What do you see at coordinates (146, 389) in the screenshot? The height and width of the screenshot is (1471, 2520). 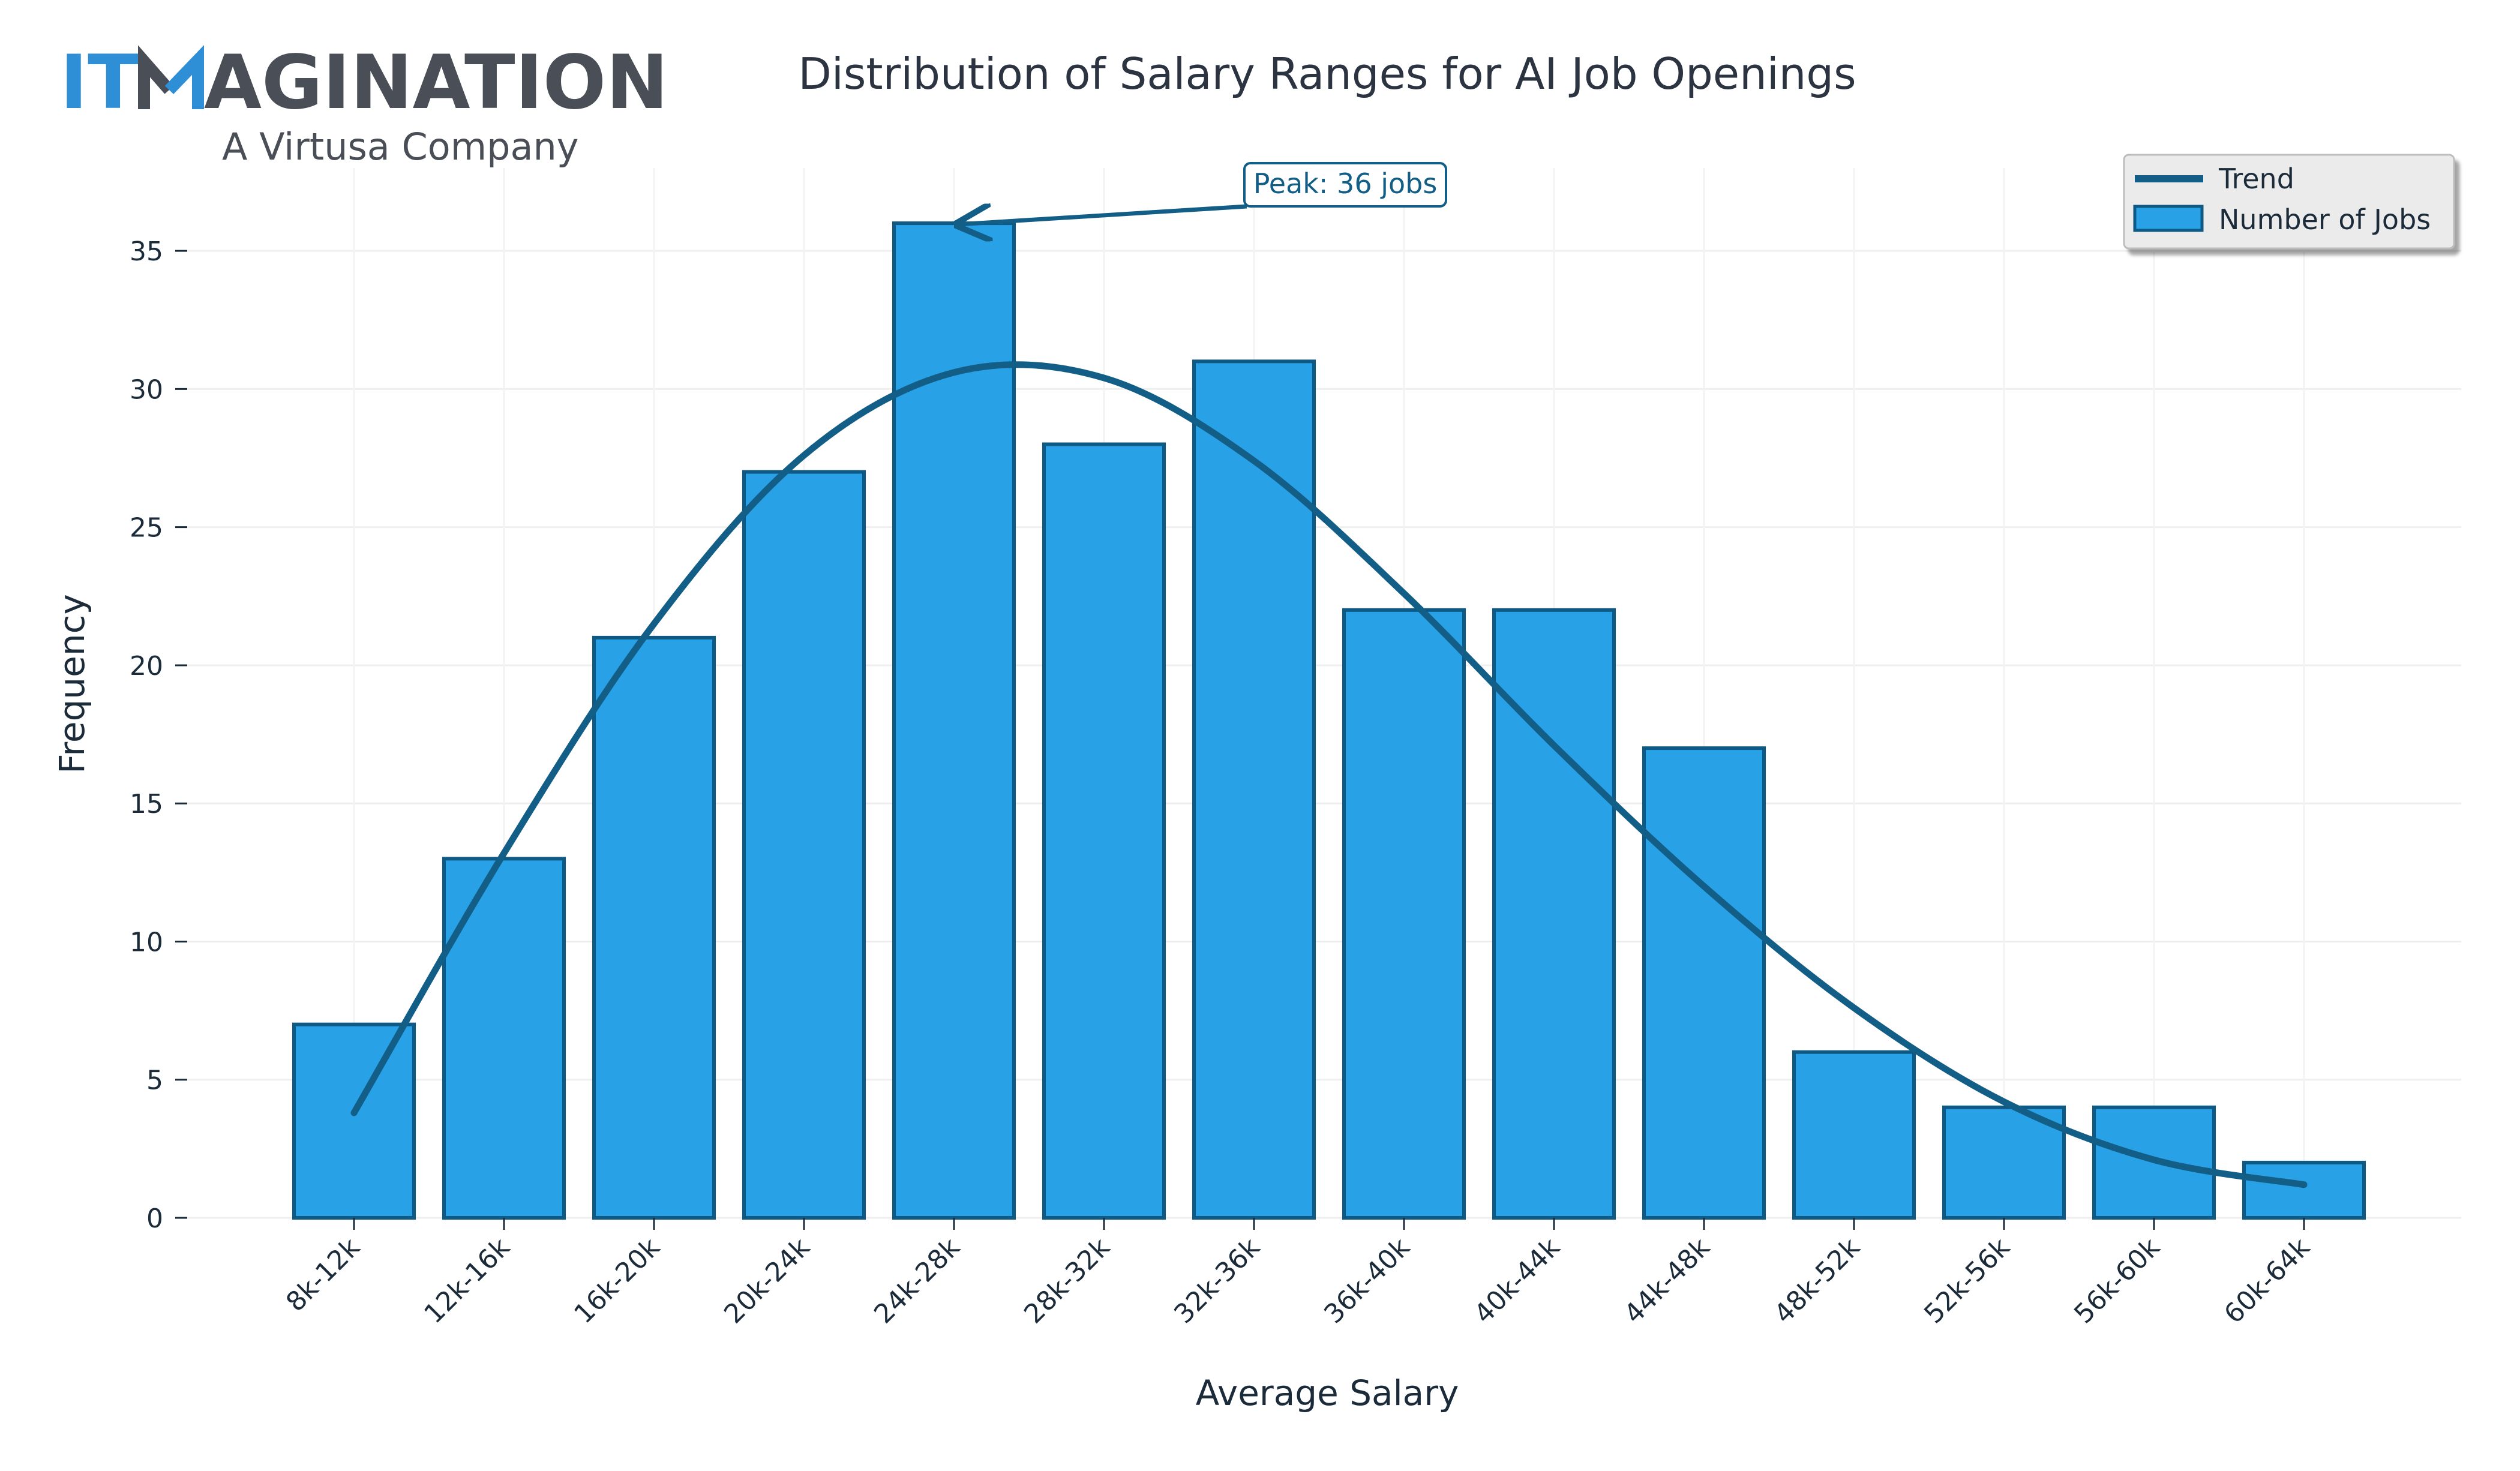 I see `y-tick-label: 30` at bounding box center [146, 389].